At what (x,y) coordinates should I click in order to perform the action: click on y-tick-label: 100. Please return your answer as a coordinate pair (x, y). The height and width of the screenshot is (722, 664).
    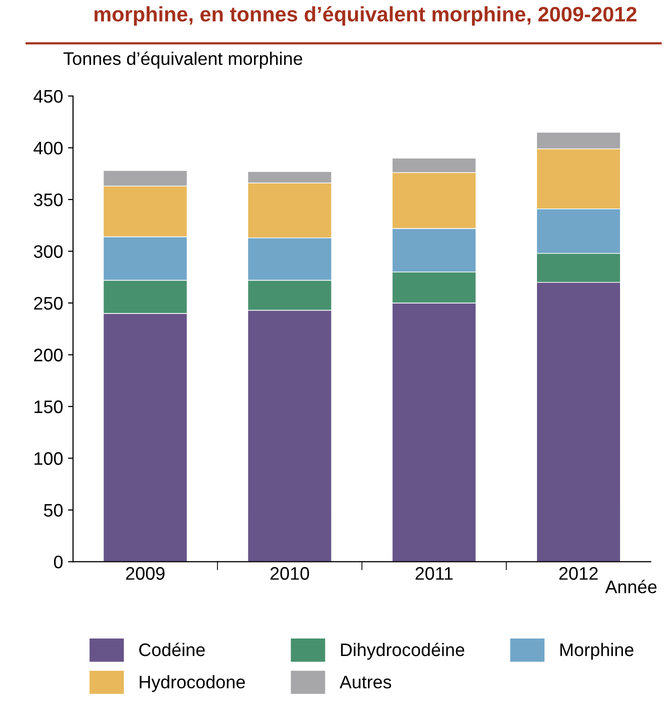
    Looking at the image, I should click on (48, 458).